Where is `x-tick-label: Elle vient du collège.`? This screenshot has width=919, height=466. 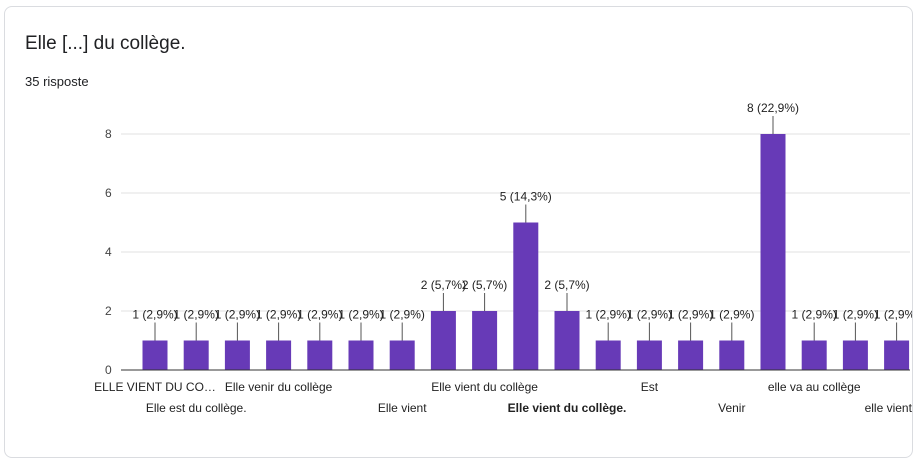 x-tick-label: Elle vient du collège. is located at coordinates (567, 408).